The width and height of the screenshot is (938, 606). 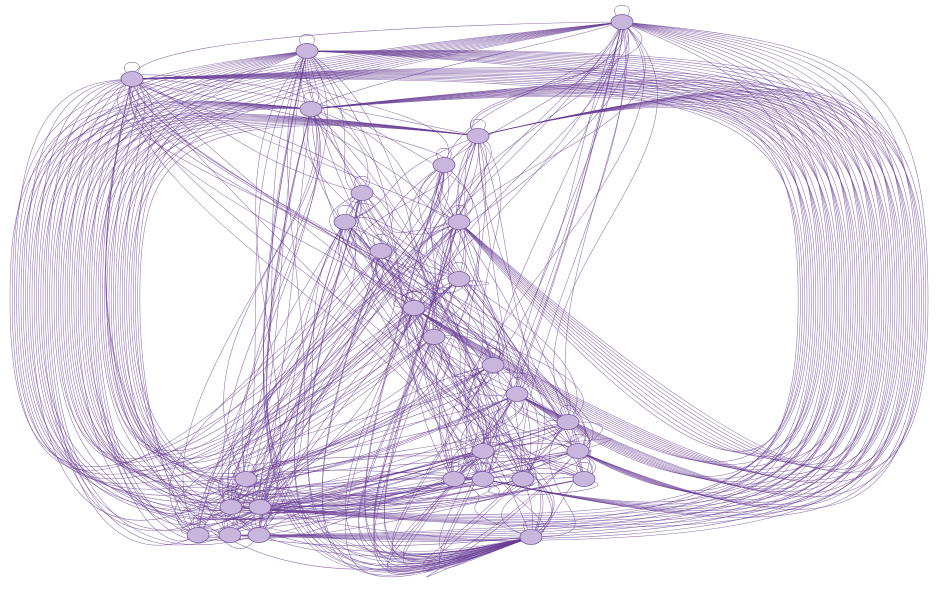 What do you see at coordinates (531, 537) in the screenshot?
I see `state-node-n29` at bounding box center [531, 537].